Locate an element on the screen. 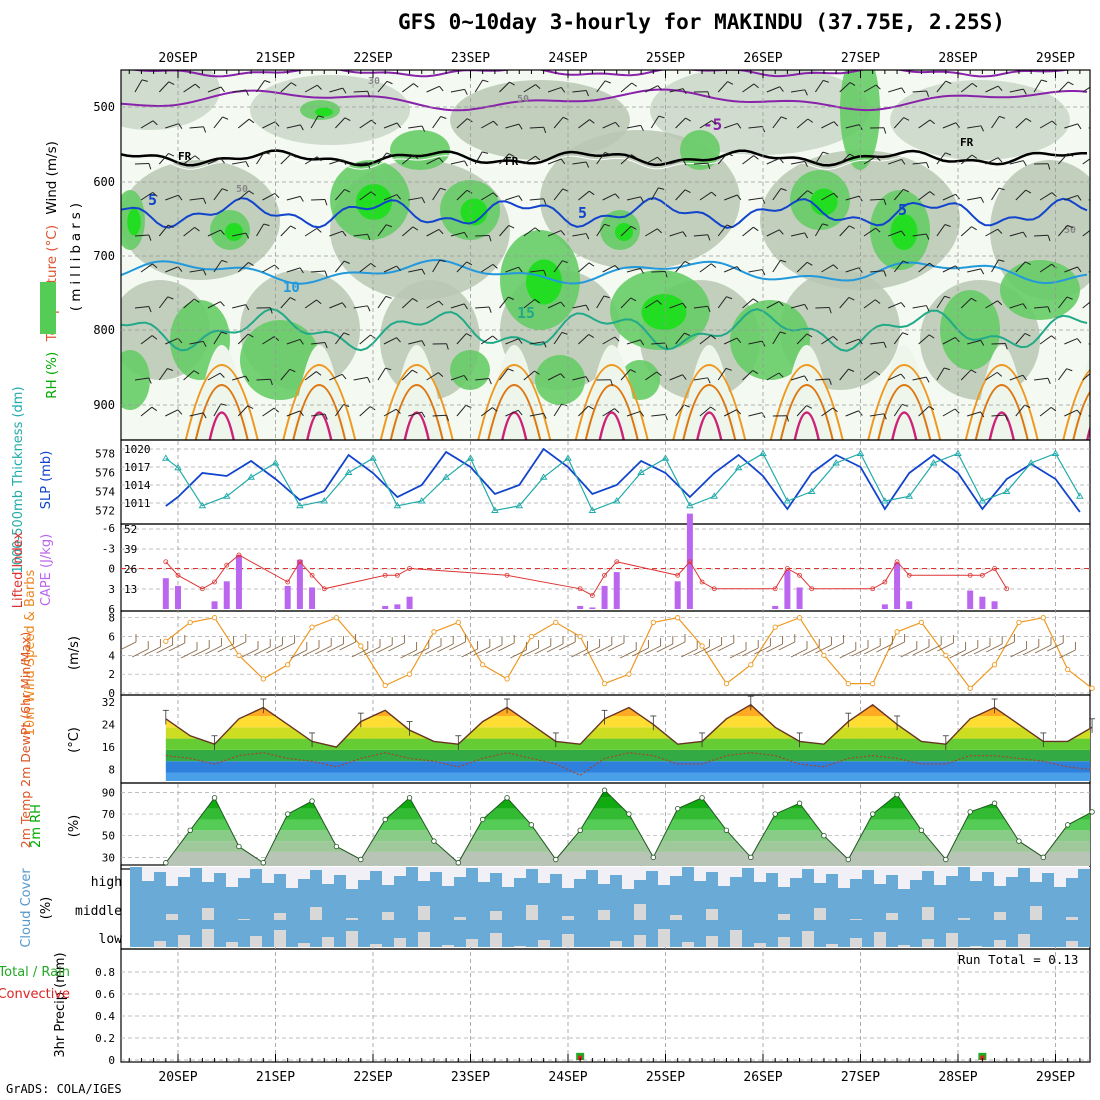 The height and width of the screenshot is (1100, 1100). cape-bar is located at coordinates (799, 598).